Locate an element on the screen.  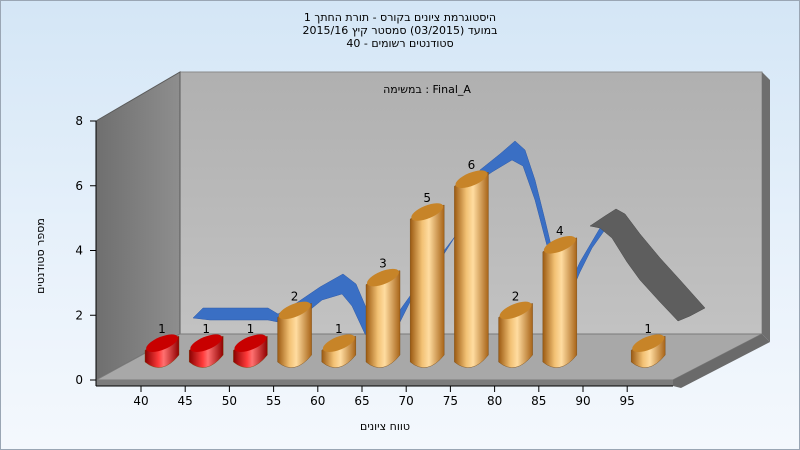
left-wall is located at coordinates (138, 226).